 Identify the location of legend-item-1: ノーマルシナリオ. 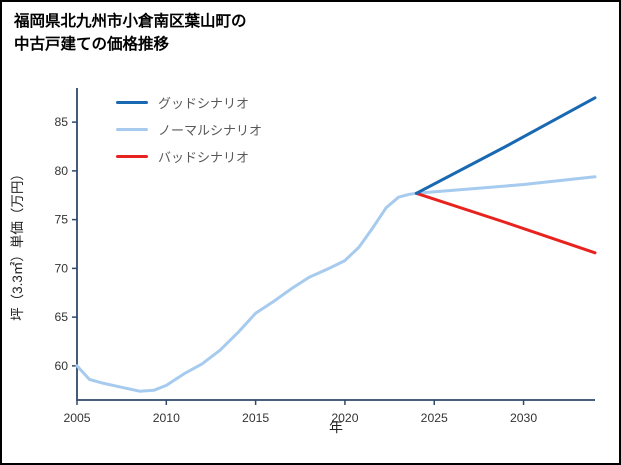
(189, 129).